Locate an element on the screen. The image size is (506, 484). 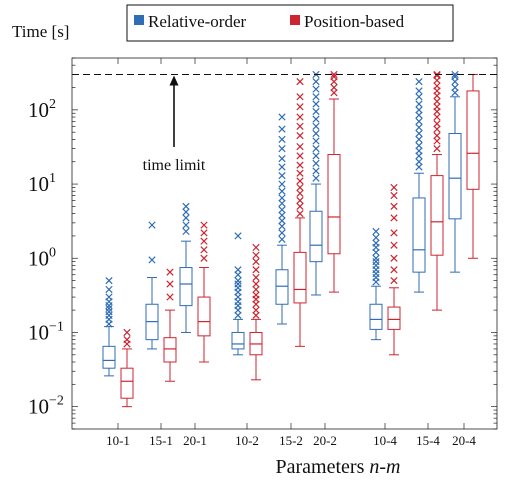
box-20-1-position-based is located at coordinates (204, 292).